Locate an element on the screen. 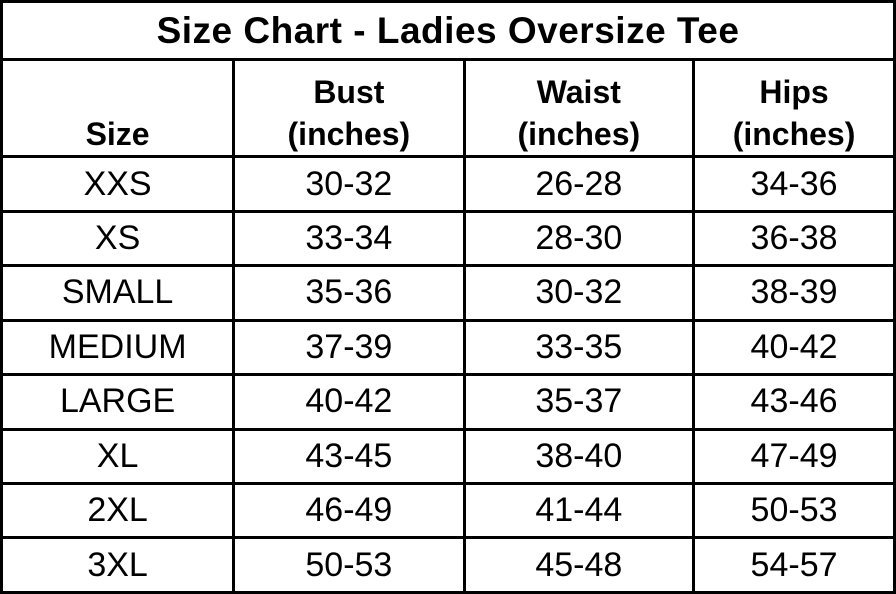  bust-cell: 37-39 is located at coordinates (349, 347).